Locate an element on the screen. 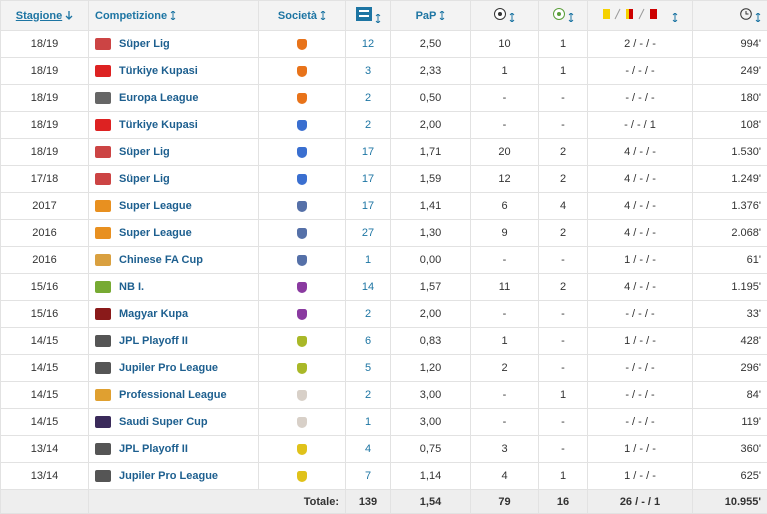 The image size is (767, 514). minutes-header is located at coordinates (730, 16).